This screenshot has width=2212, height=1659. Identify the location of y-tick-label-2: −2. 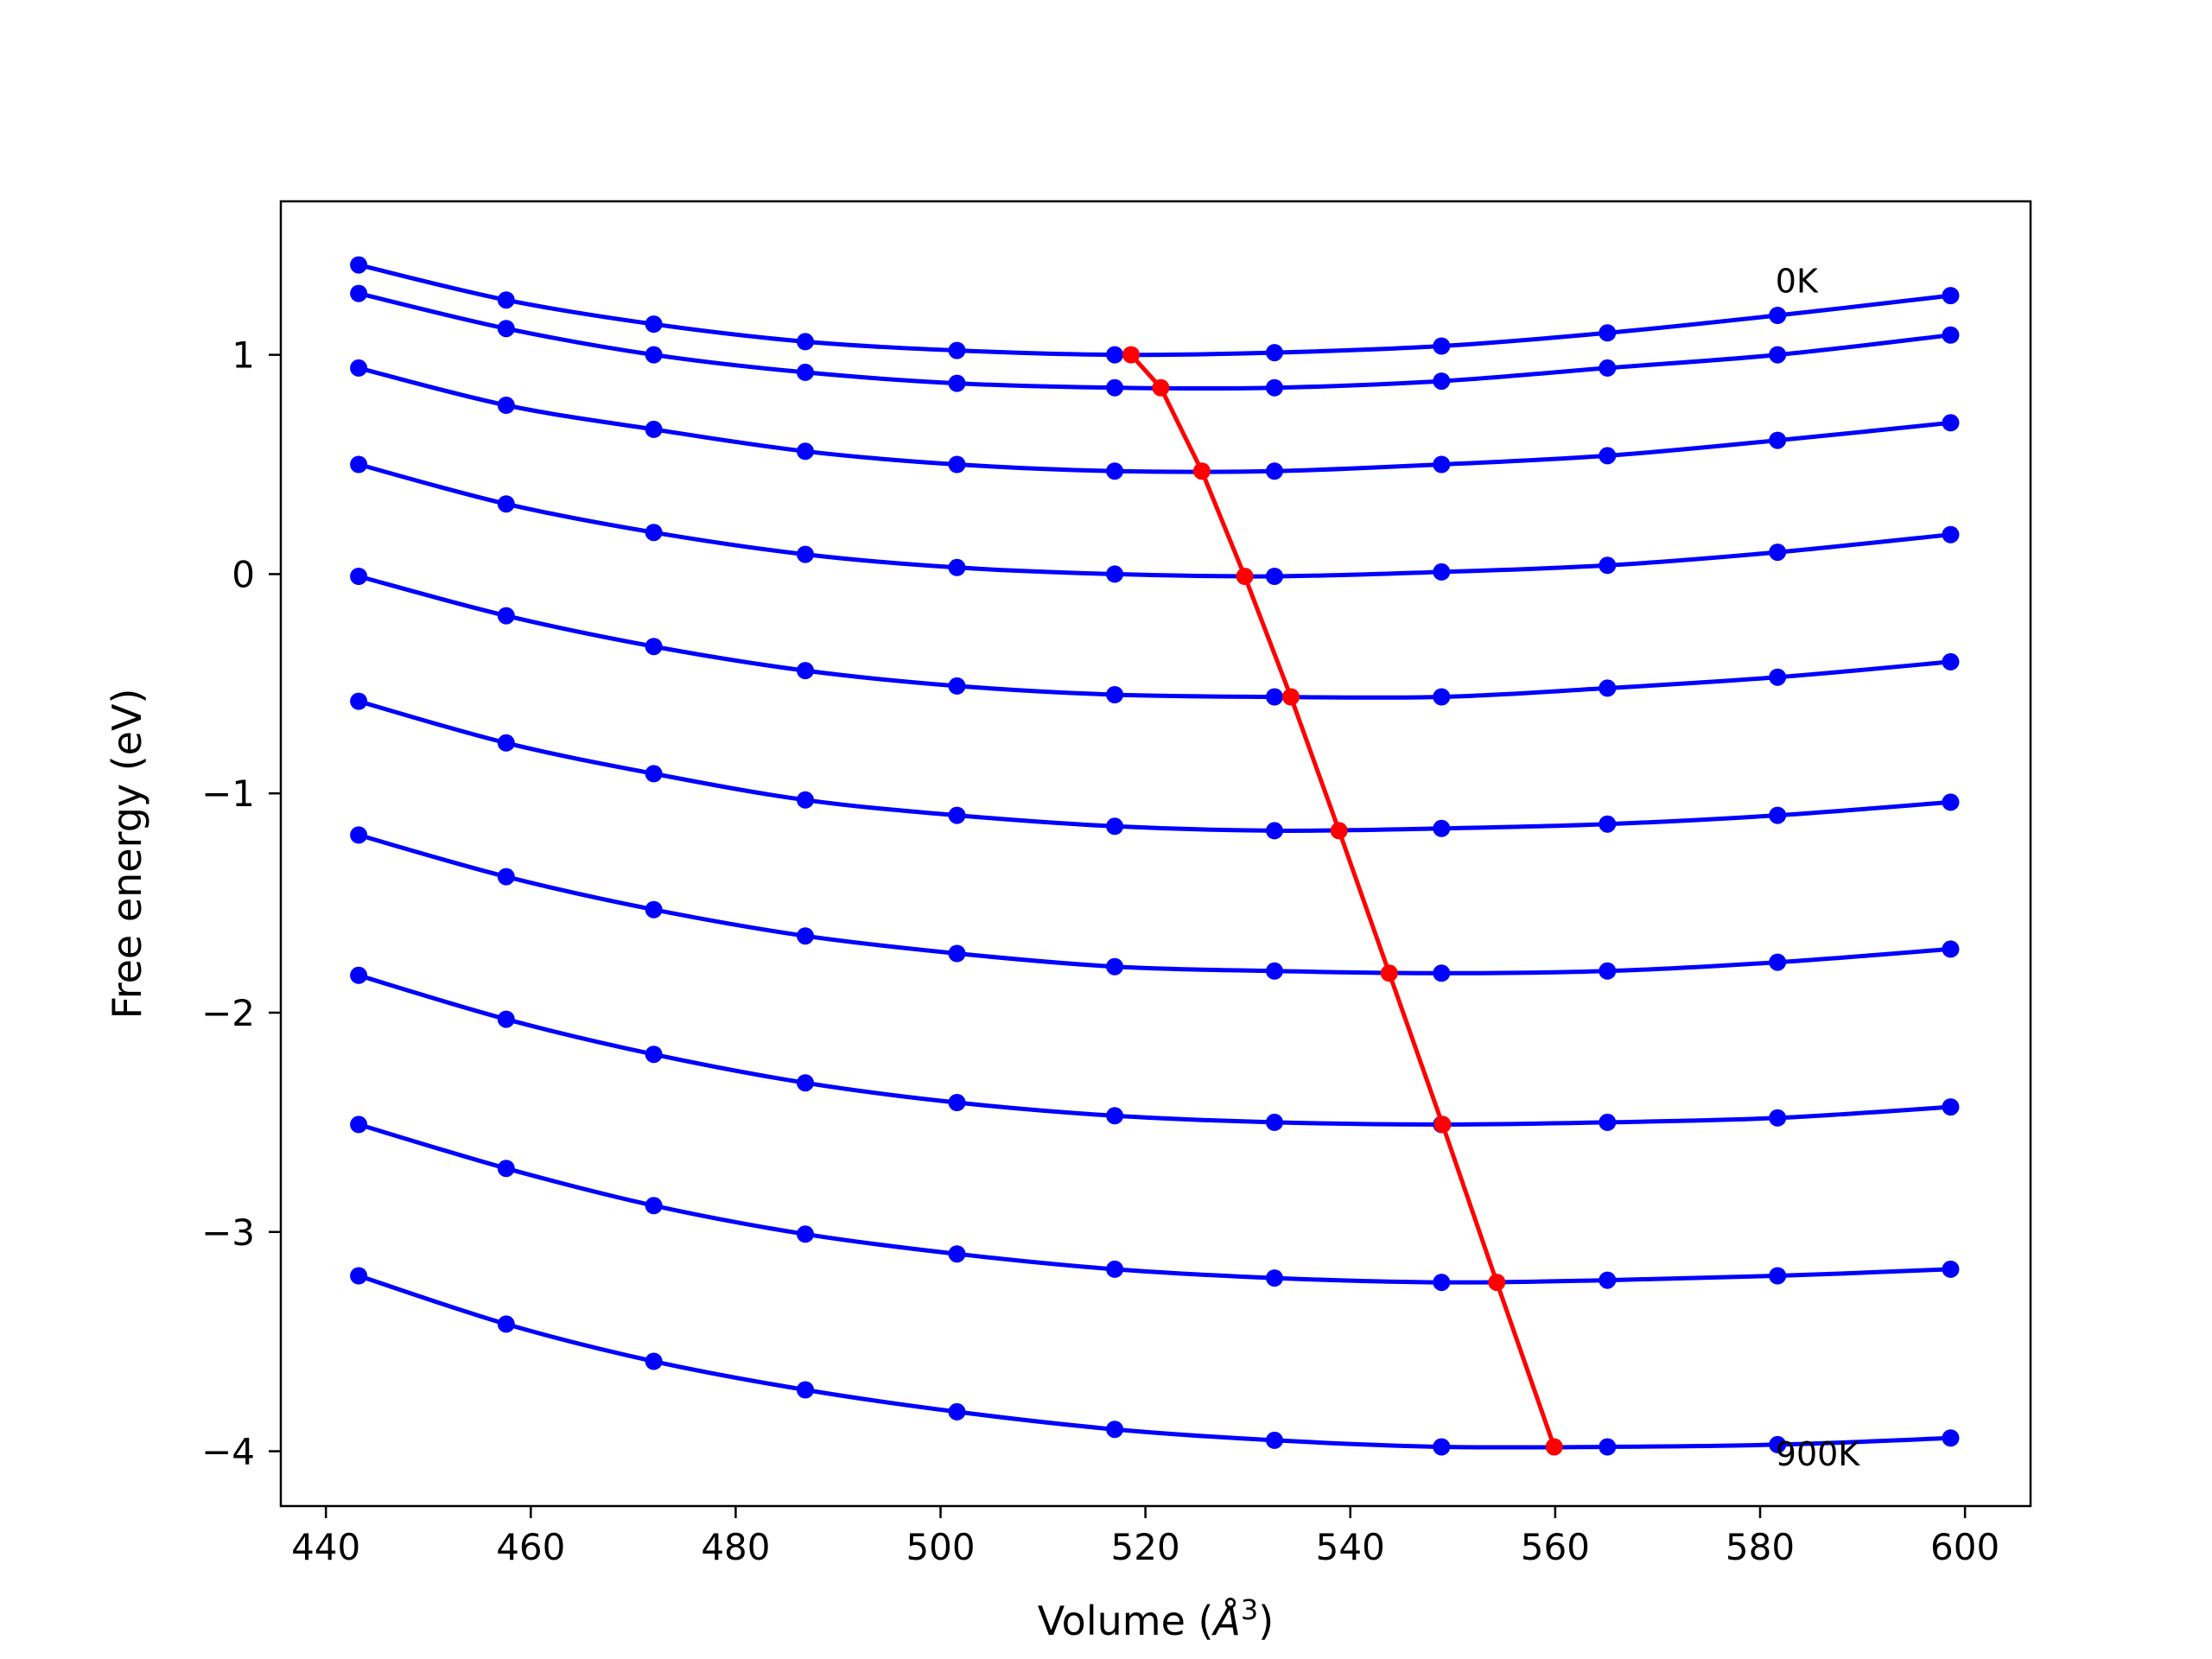
(228, 1013).